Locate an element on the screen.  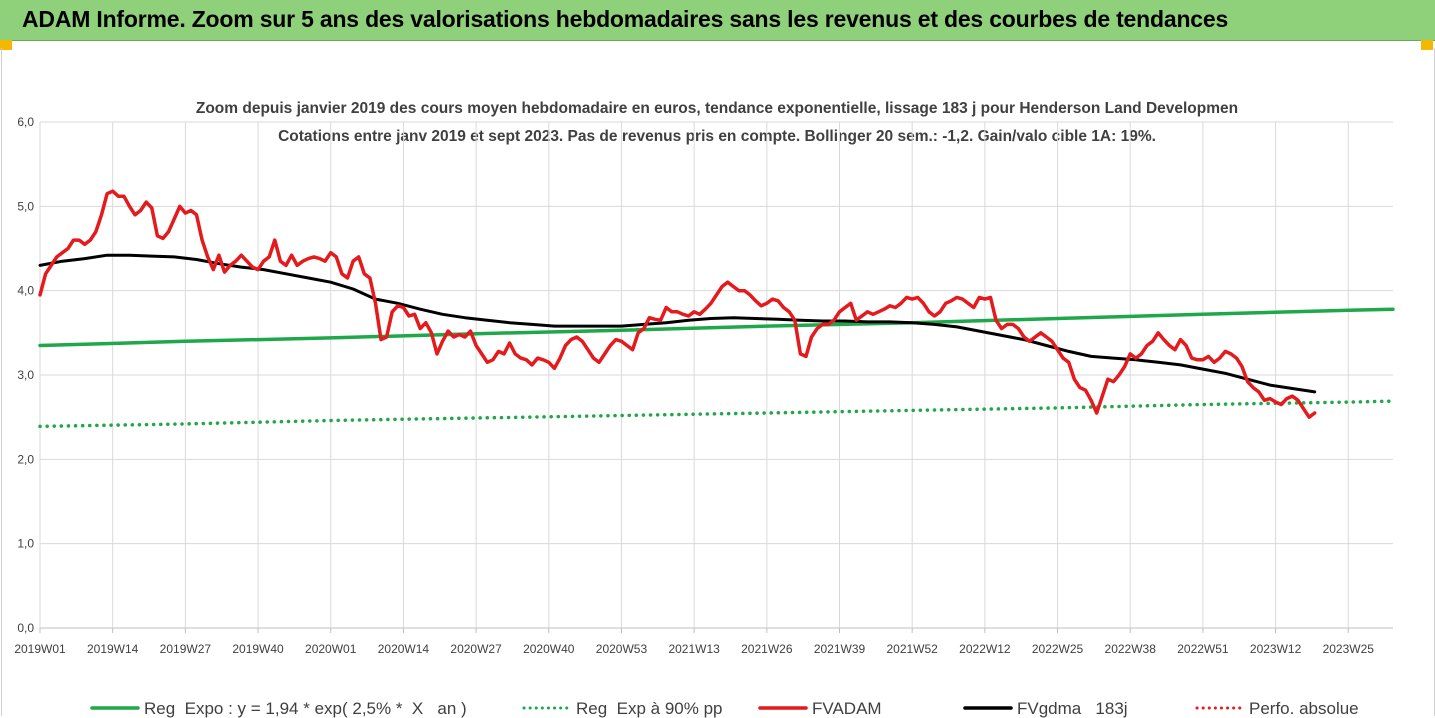
x-tick-label: 2022W12 is located at coordinates (985, 649).